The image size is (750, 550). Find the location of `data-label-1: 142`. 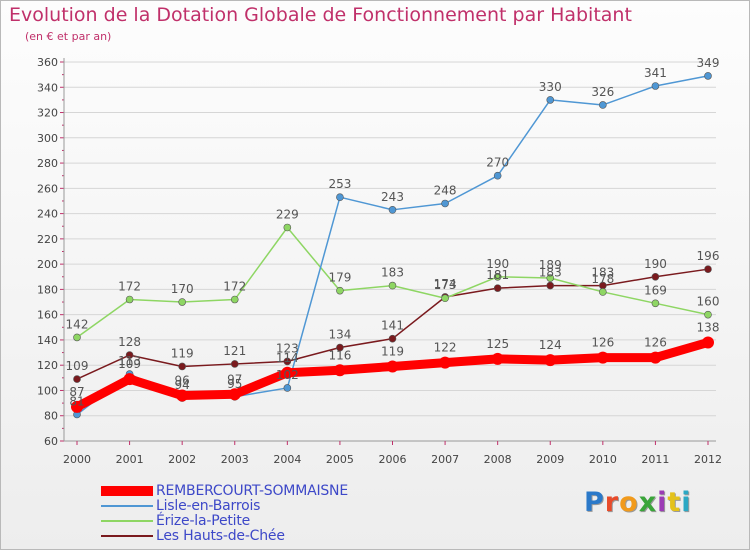

data-label-1: 142 is located at coordinates (77, 324).